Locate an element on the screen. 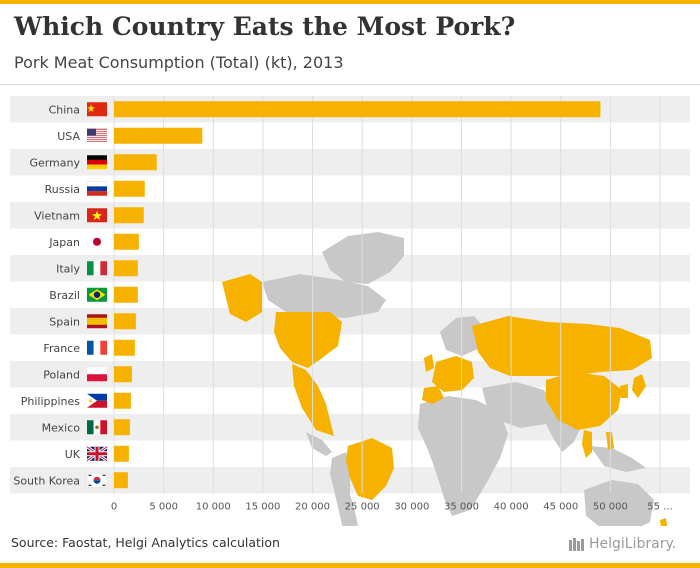 The image size is (700, 568). map-uk is located at coordinates (429, 363).